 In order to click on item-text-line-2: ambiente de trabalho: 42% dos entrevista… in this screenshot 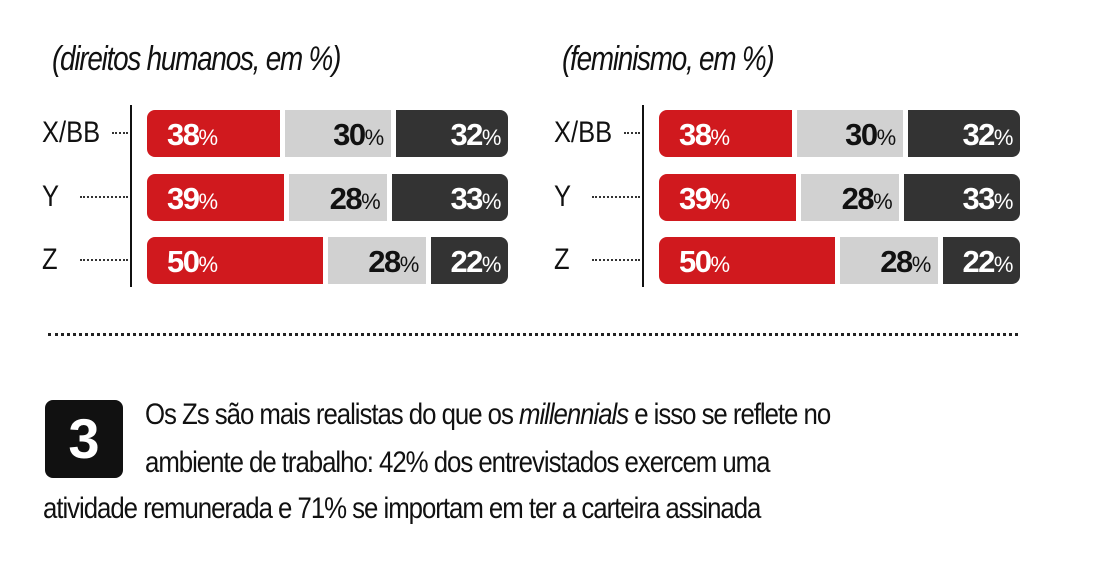, I will do `click(457, 462)`.